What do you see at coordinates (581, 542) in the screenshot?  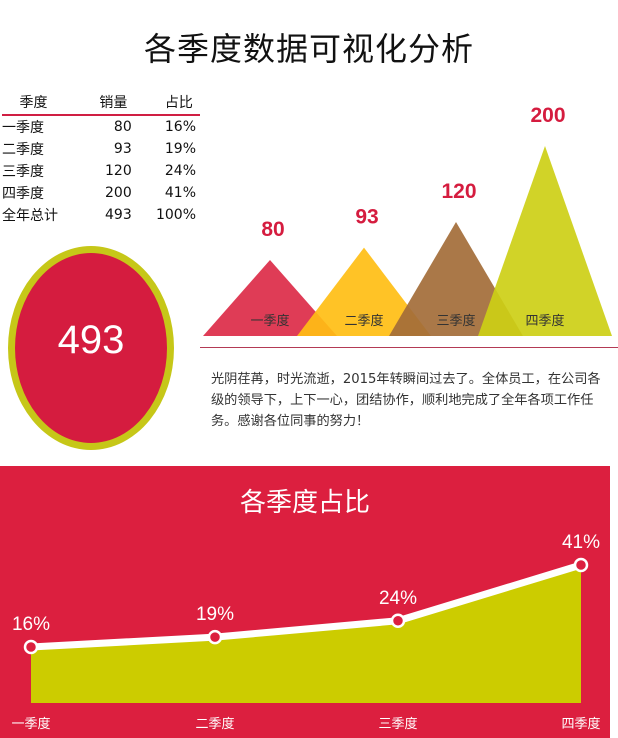 I see `share-data-label: 41%` at bounding box center [581, 542].